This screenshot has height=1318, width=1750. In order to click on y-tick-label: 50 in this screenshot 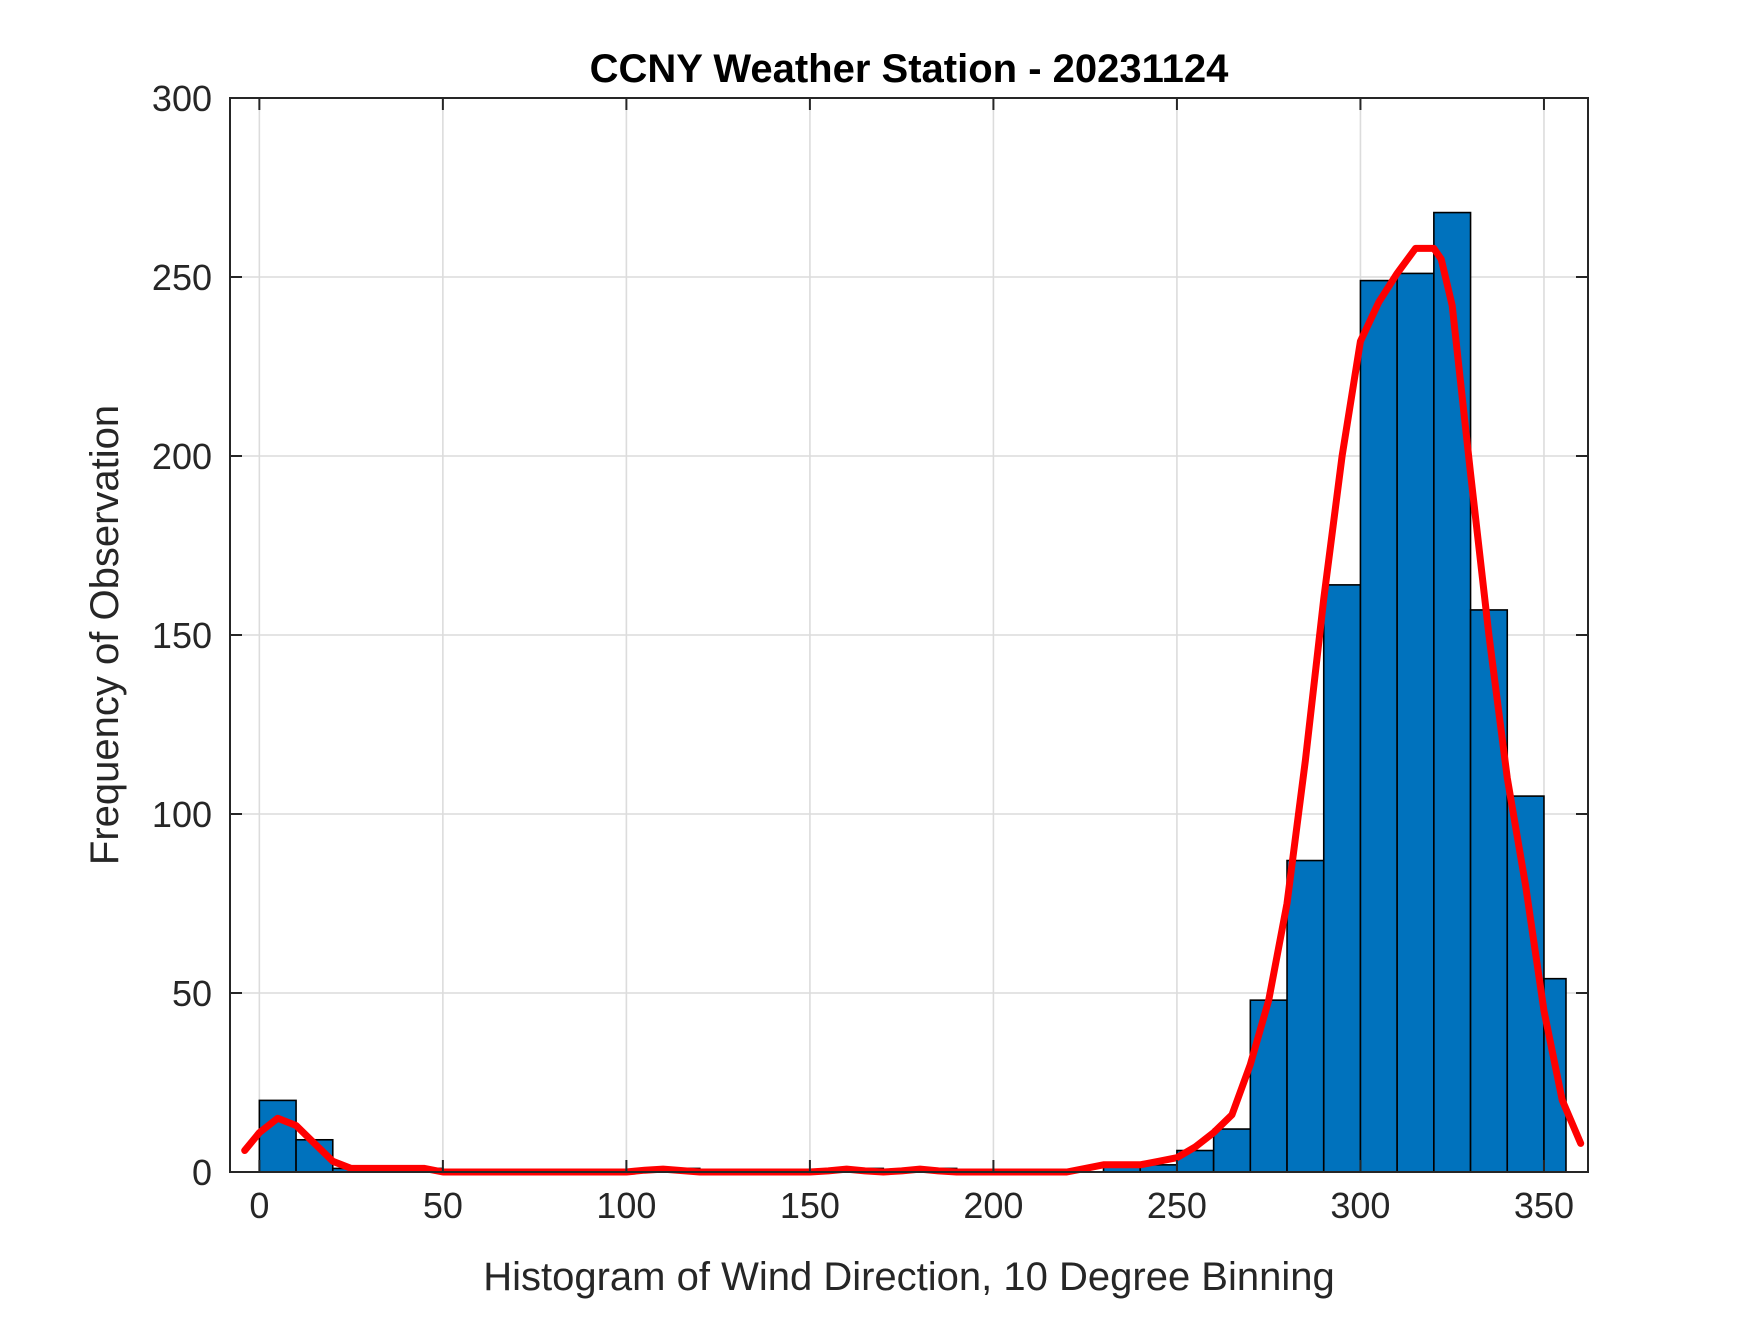, I will do `click(192, 993)`.